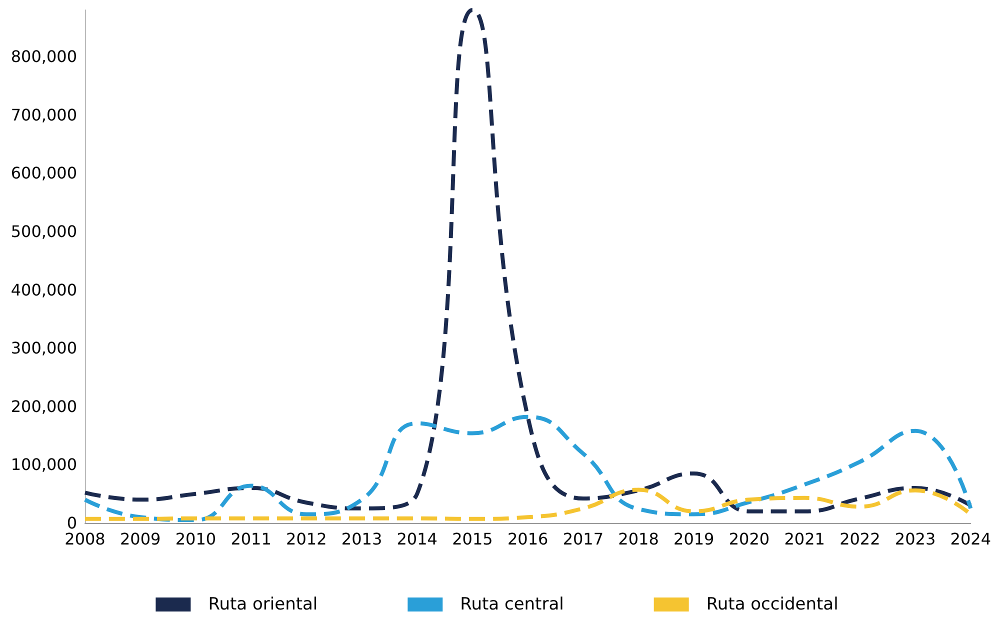  Describe the element at coordinates (43, 232) in the screenshot. I see `y-tick-label: 500,000` at that location.